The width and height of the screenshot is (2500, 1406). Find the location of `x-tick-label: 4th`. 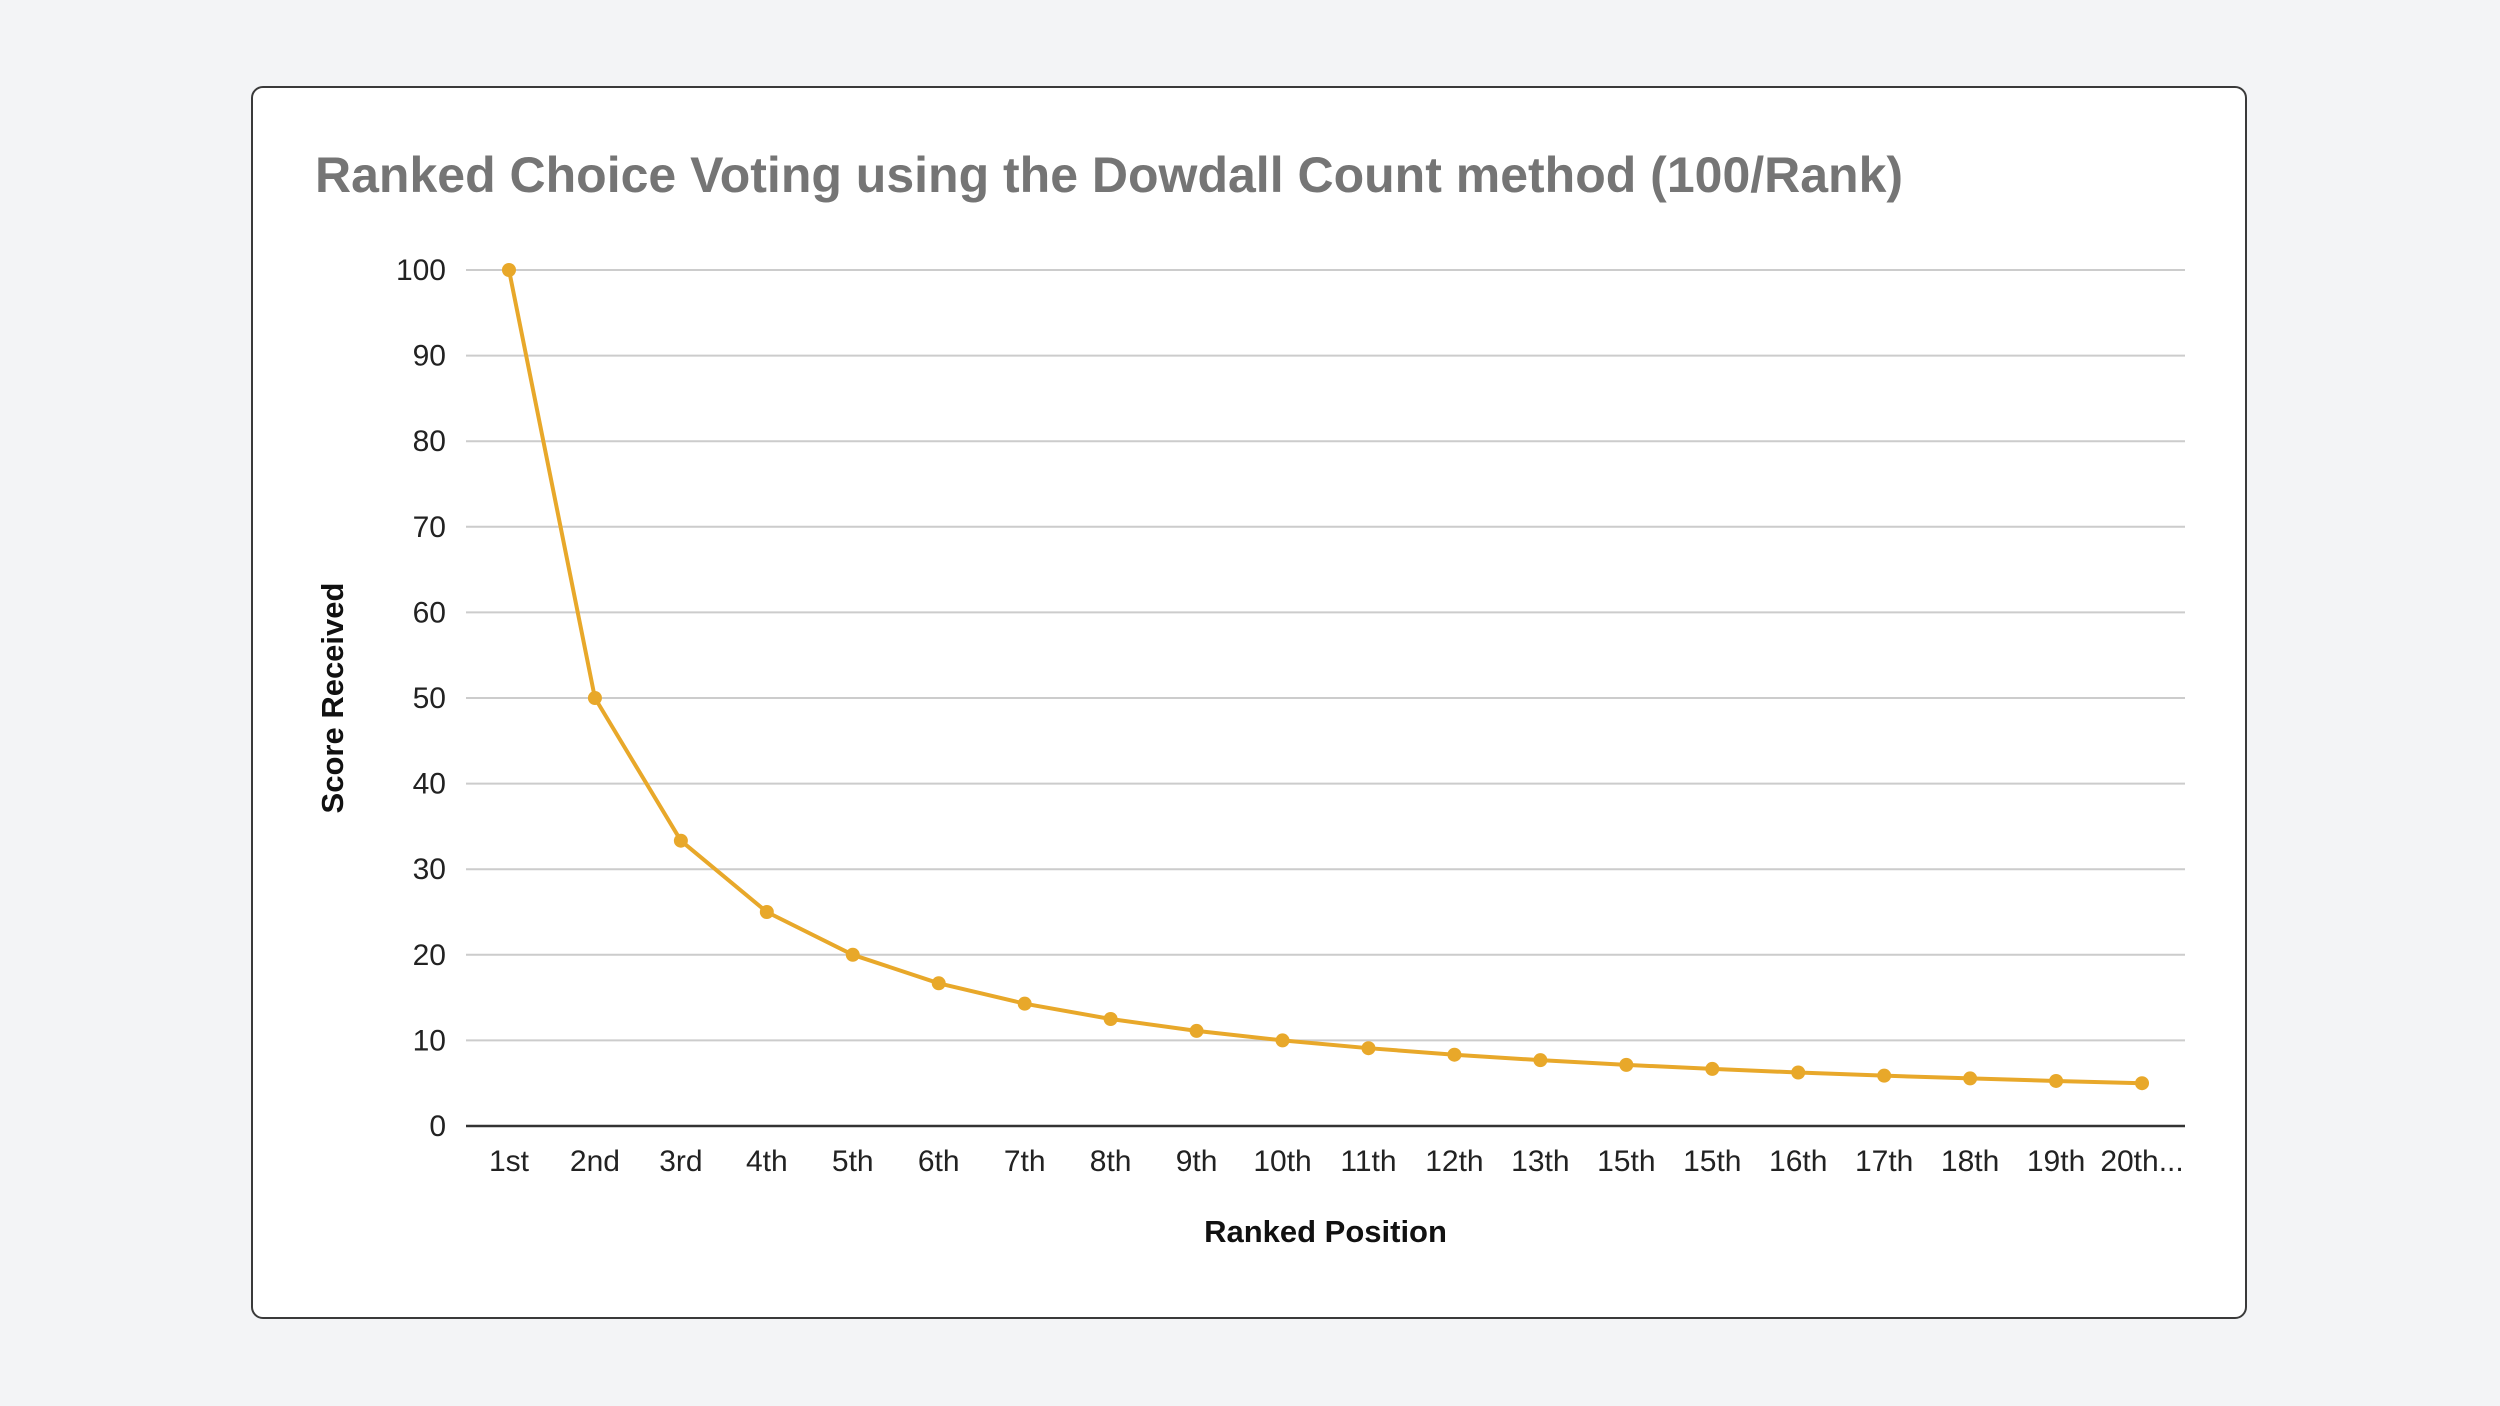

x-tick-label: 4th is located at coordinates (767, 1161).